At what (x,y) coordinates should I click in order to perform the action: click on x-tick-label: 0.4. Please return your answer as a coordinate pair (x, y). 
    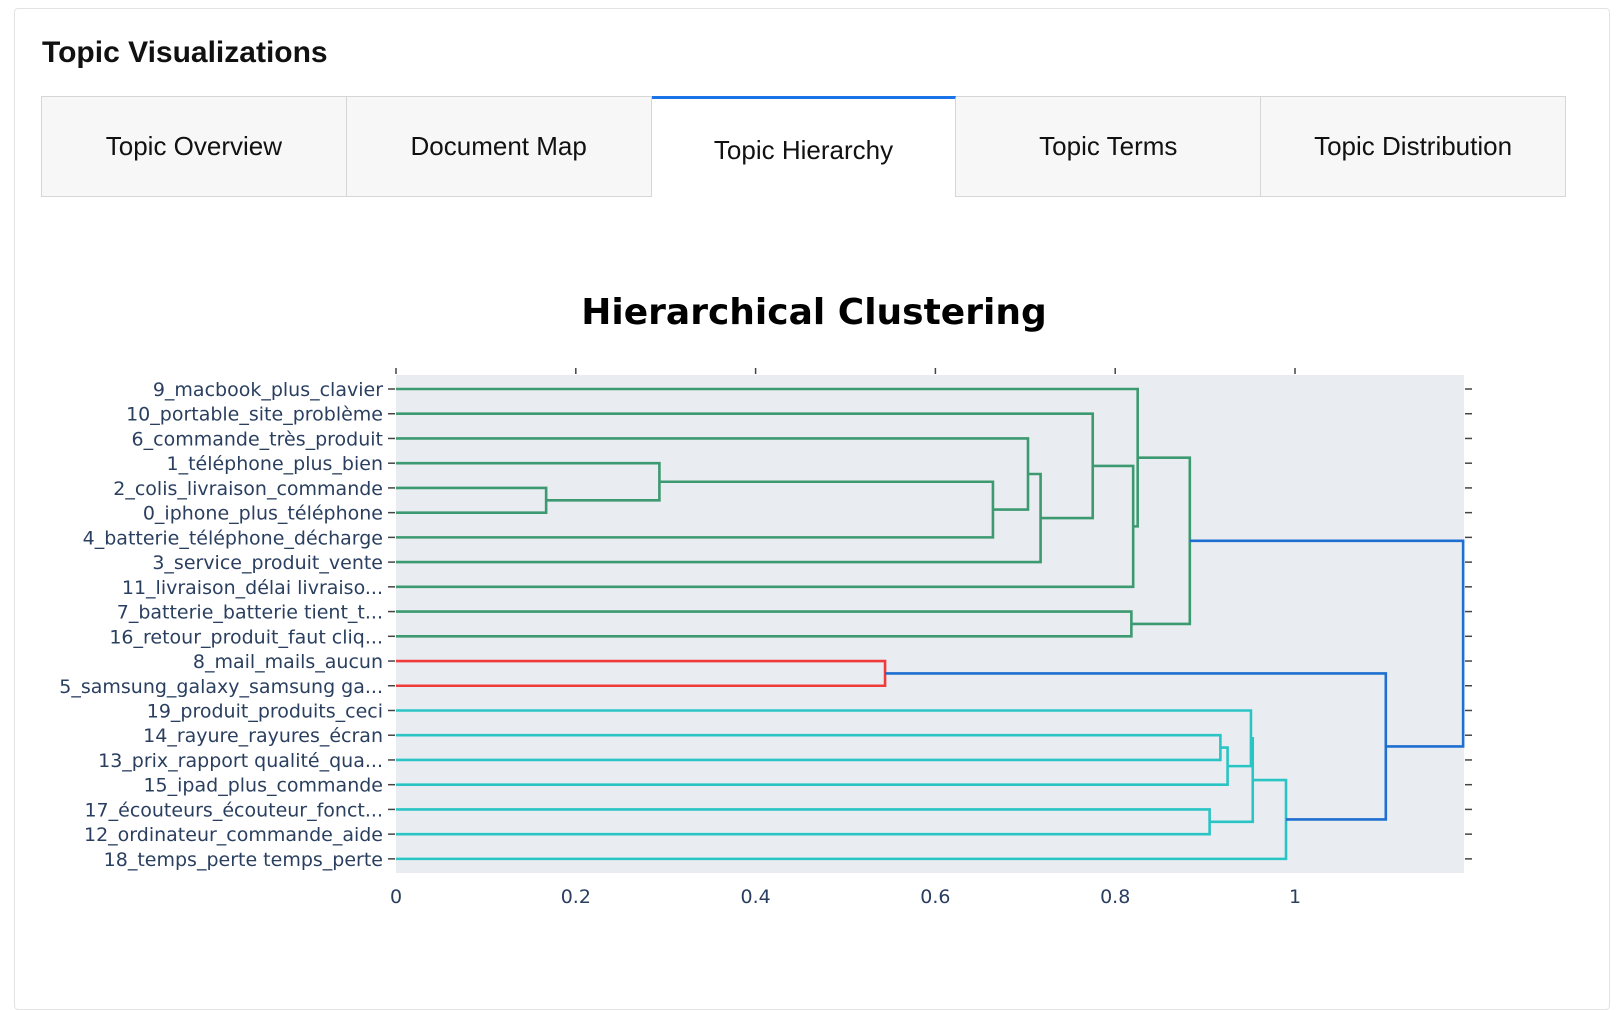
    Looking at the image, I should click on (755, 897).